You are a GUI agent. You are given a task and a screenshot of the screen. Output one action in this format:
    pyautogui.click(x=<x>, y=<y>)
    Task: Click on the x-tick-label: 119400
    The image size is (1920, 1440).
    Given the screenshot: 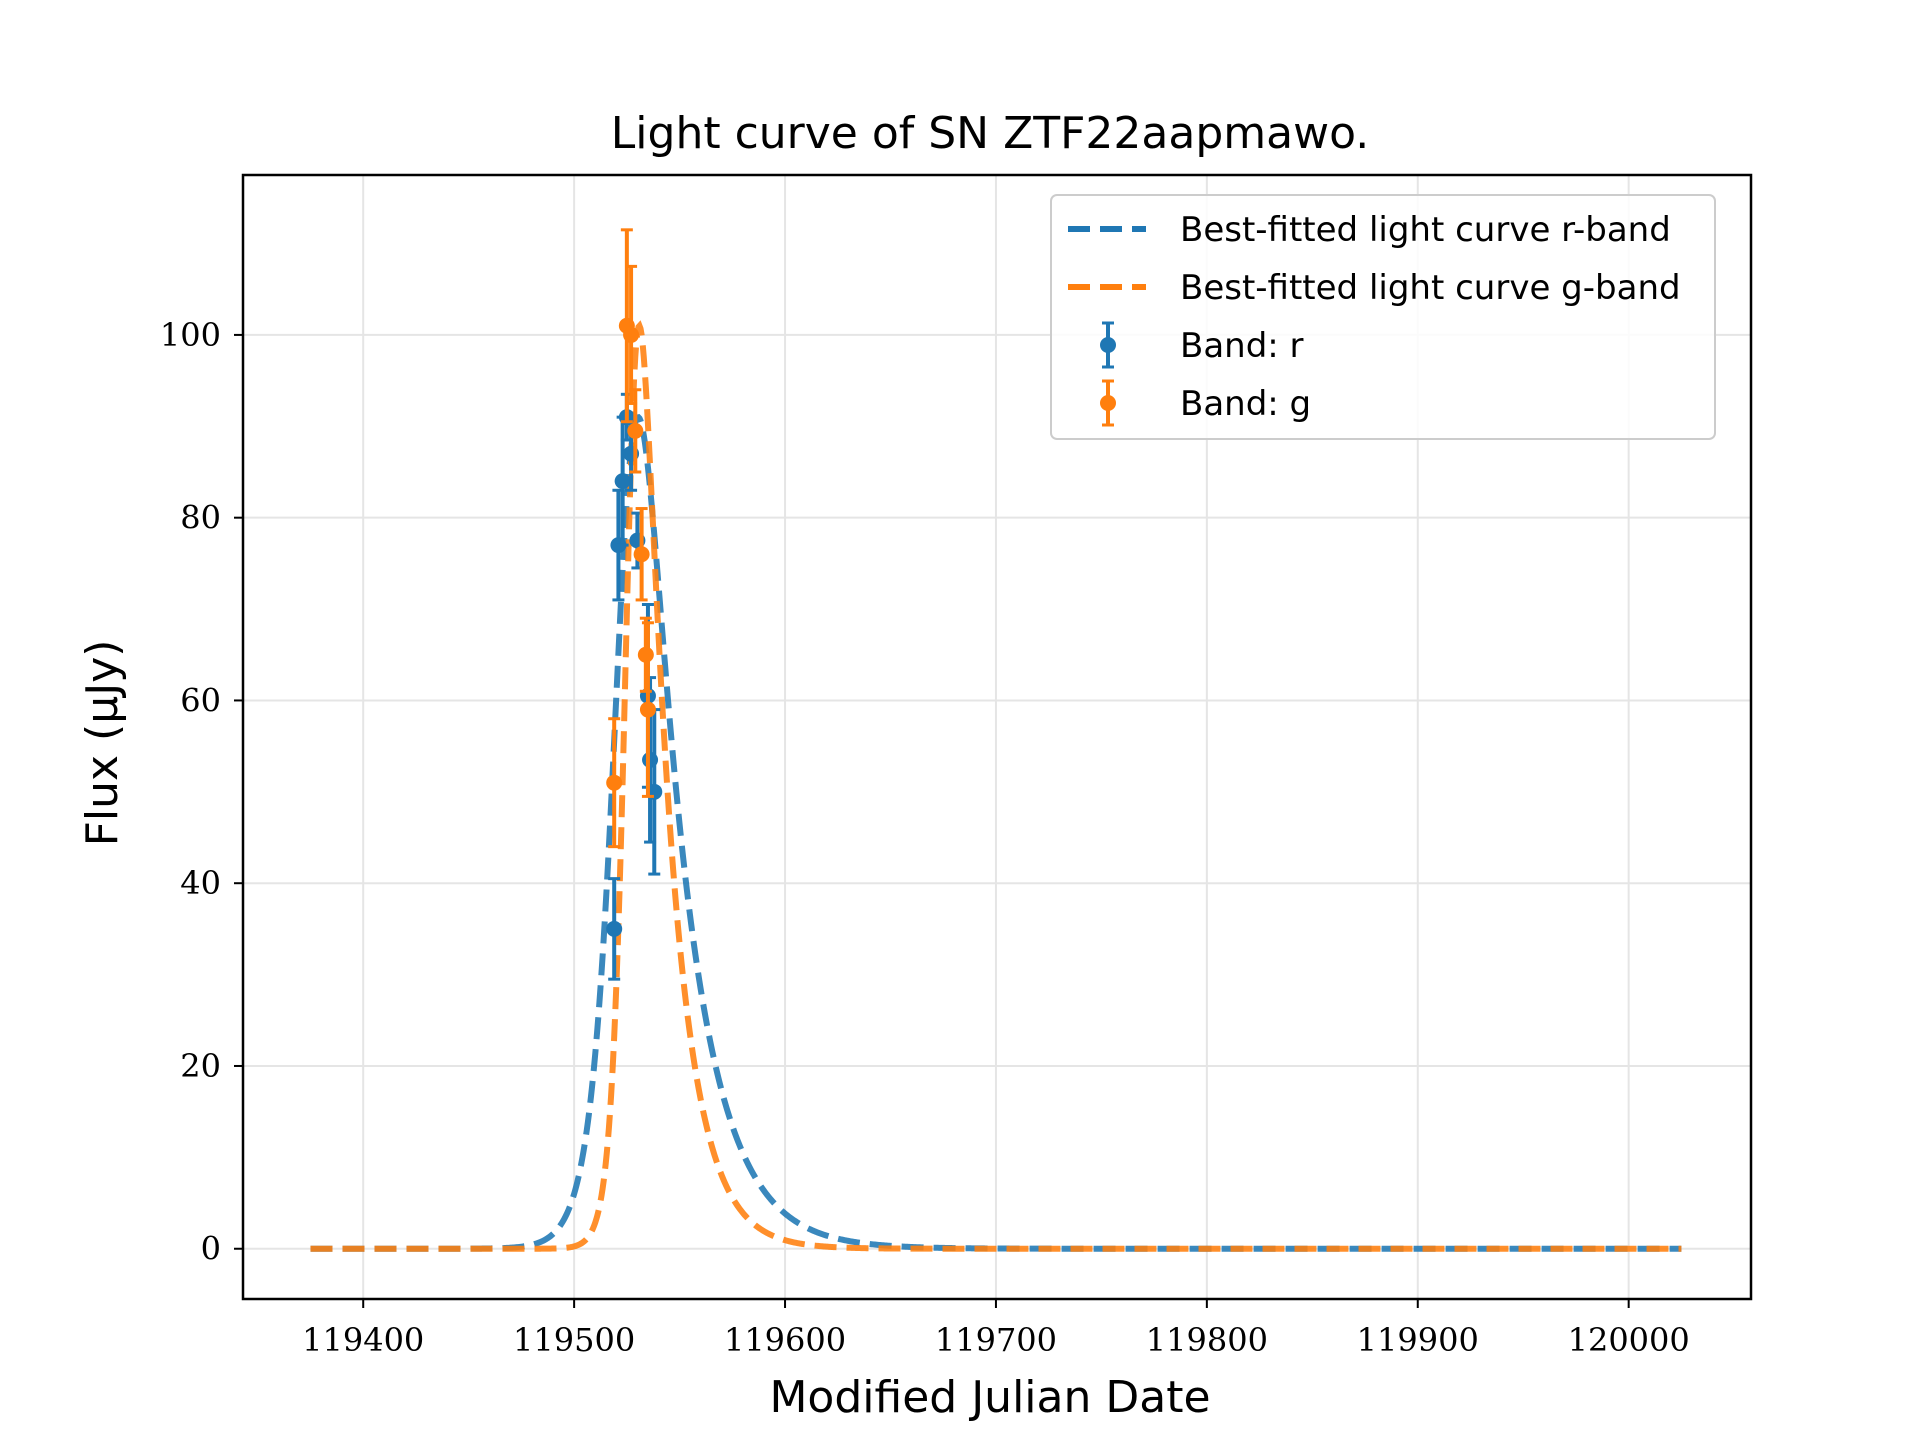 What is the action you would take?
    pyautogui.click(x=363, y=1340)
    